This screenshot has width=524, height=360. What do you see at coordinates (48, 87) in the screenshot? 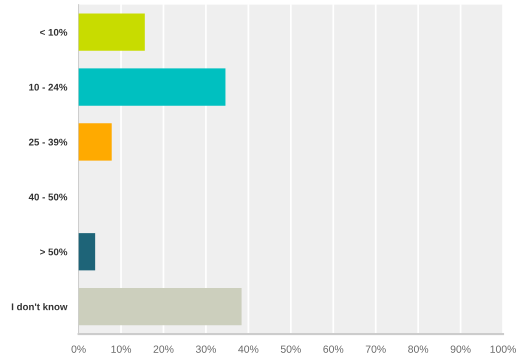
I see `y-tick-label: 10 - 24%` at bounding box center [48, 87].